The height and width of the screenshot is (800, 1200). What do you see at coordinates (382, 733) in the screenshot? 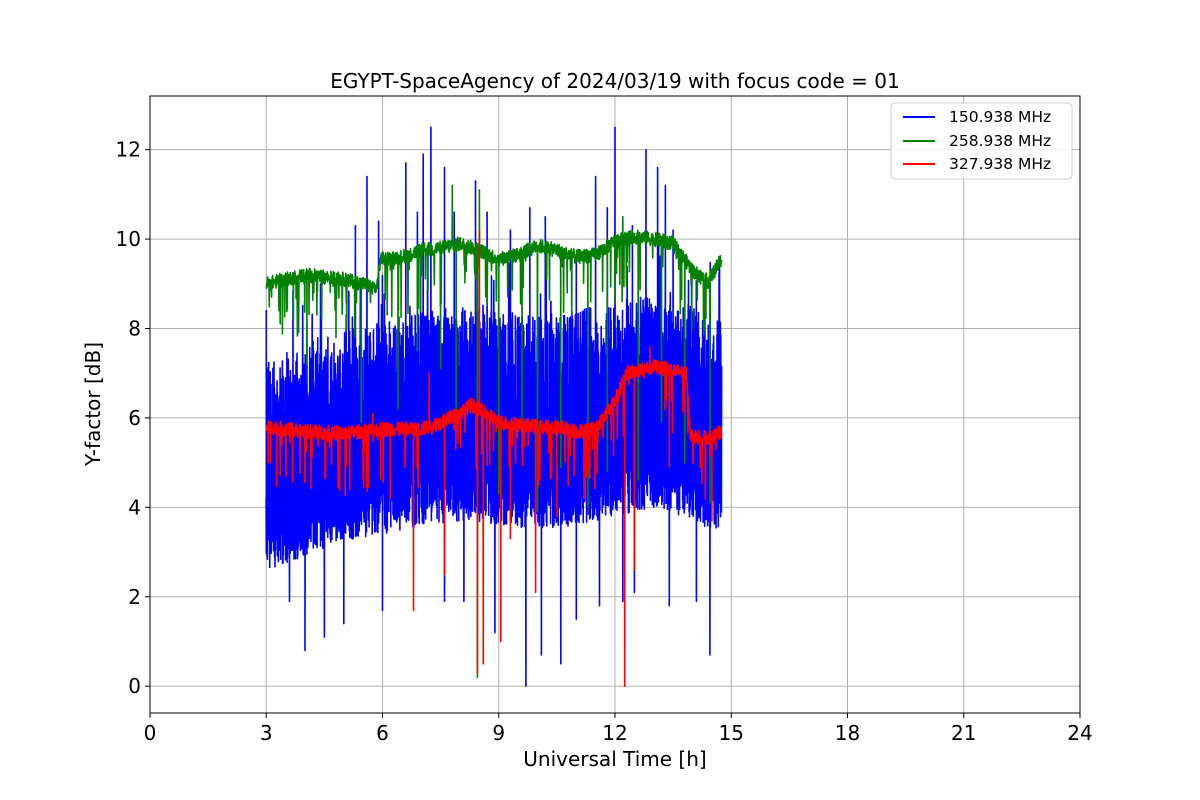
I see `x-tick-label: 6` at bounding box center [382, 733].